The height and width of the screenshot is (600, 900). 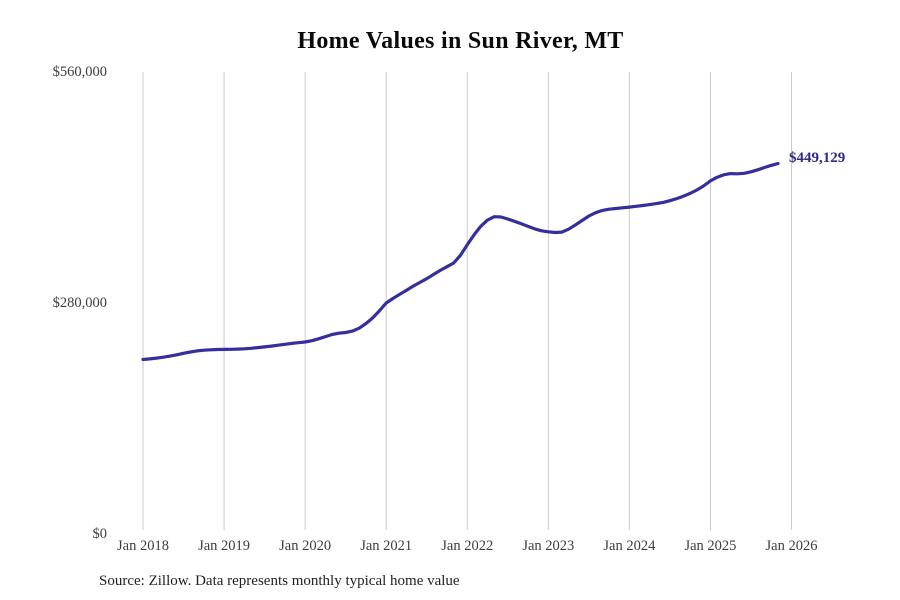 What do you see at coordinates (548, 546) in the screenshot?
I see `x-axis-tick-label: Jan 2023` at bounding box center [548, 546].